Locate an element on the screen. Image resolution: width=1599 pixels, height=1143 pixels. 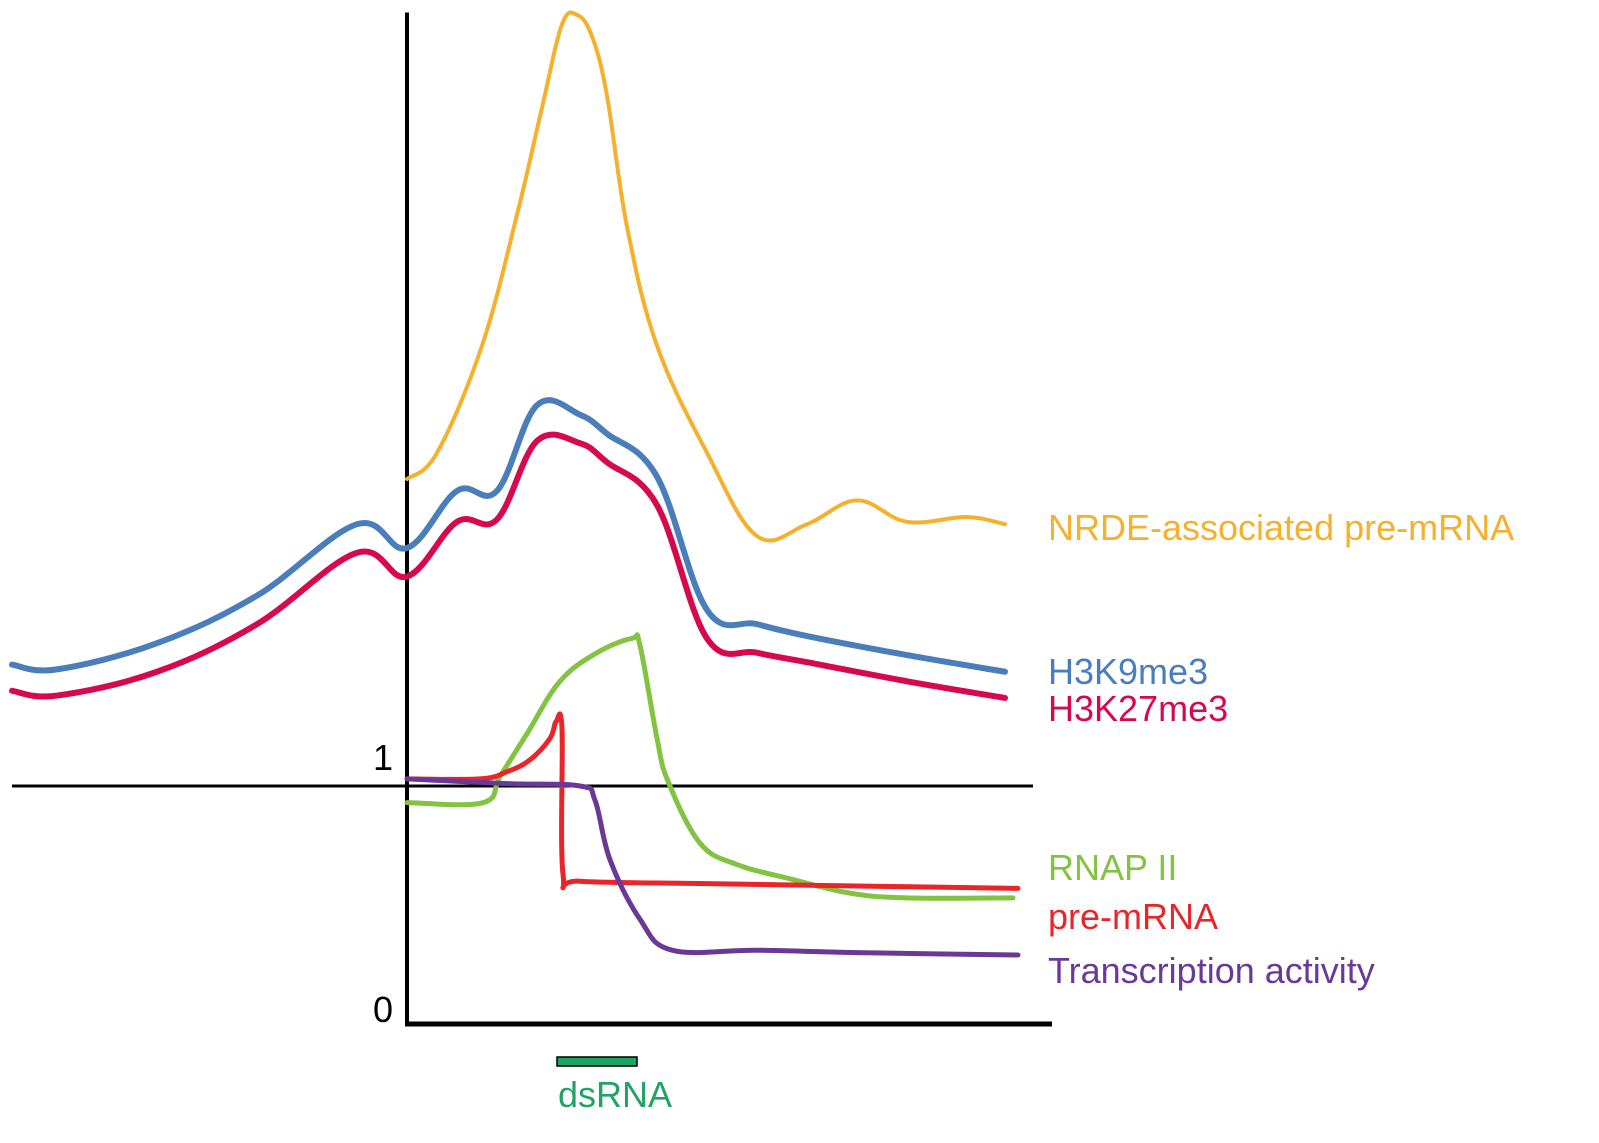
legend-label-pre-mrna: pre-mRNA is located at coordinates (1133, 916).